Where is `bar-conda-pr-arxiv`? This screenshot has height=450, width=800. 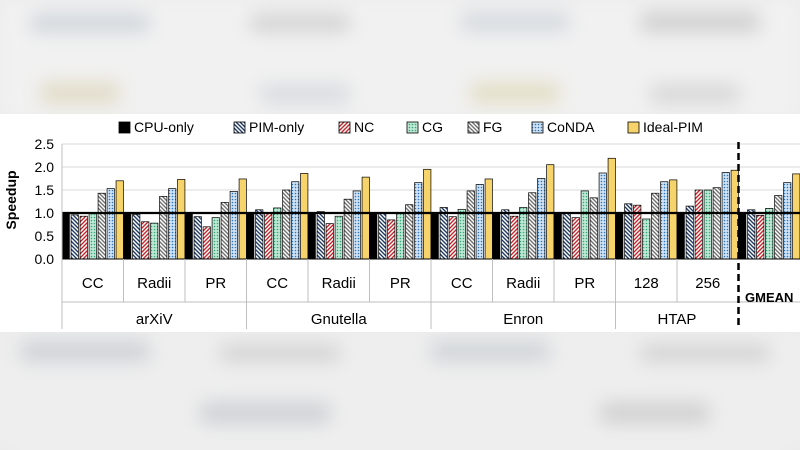 bar-conda-pr-arxiv is located at coordinates (233, 225).